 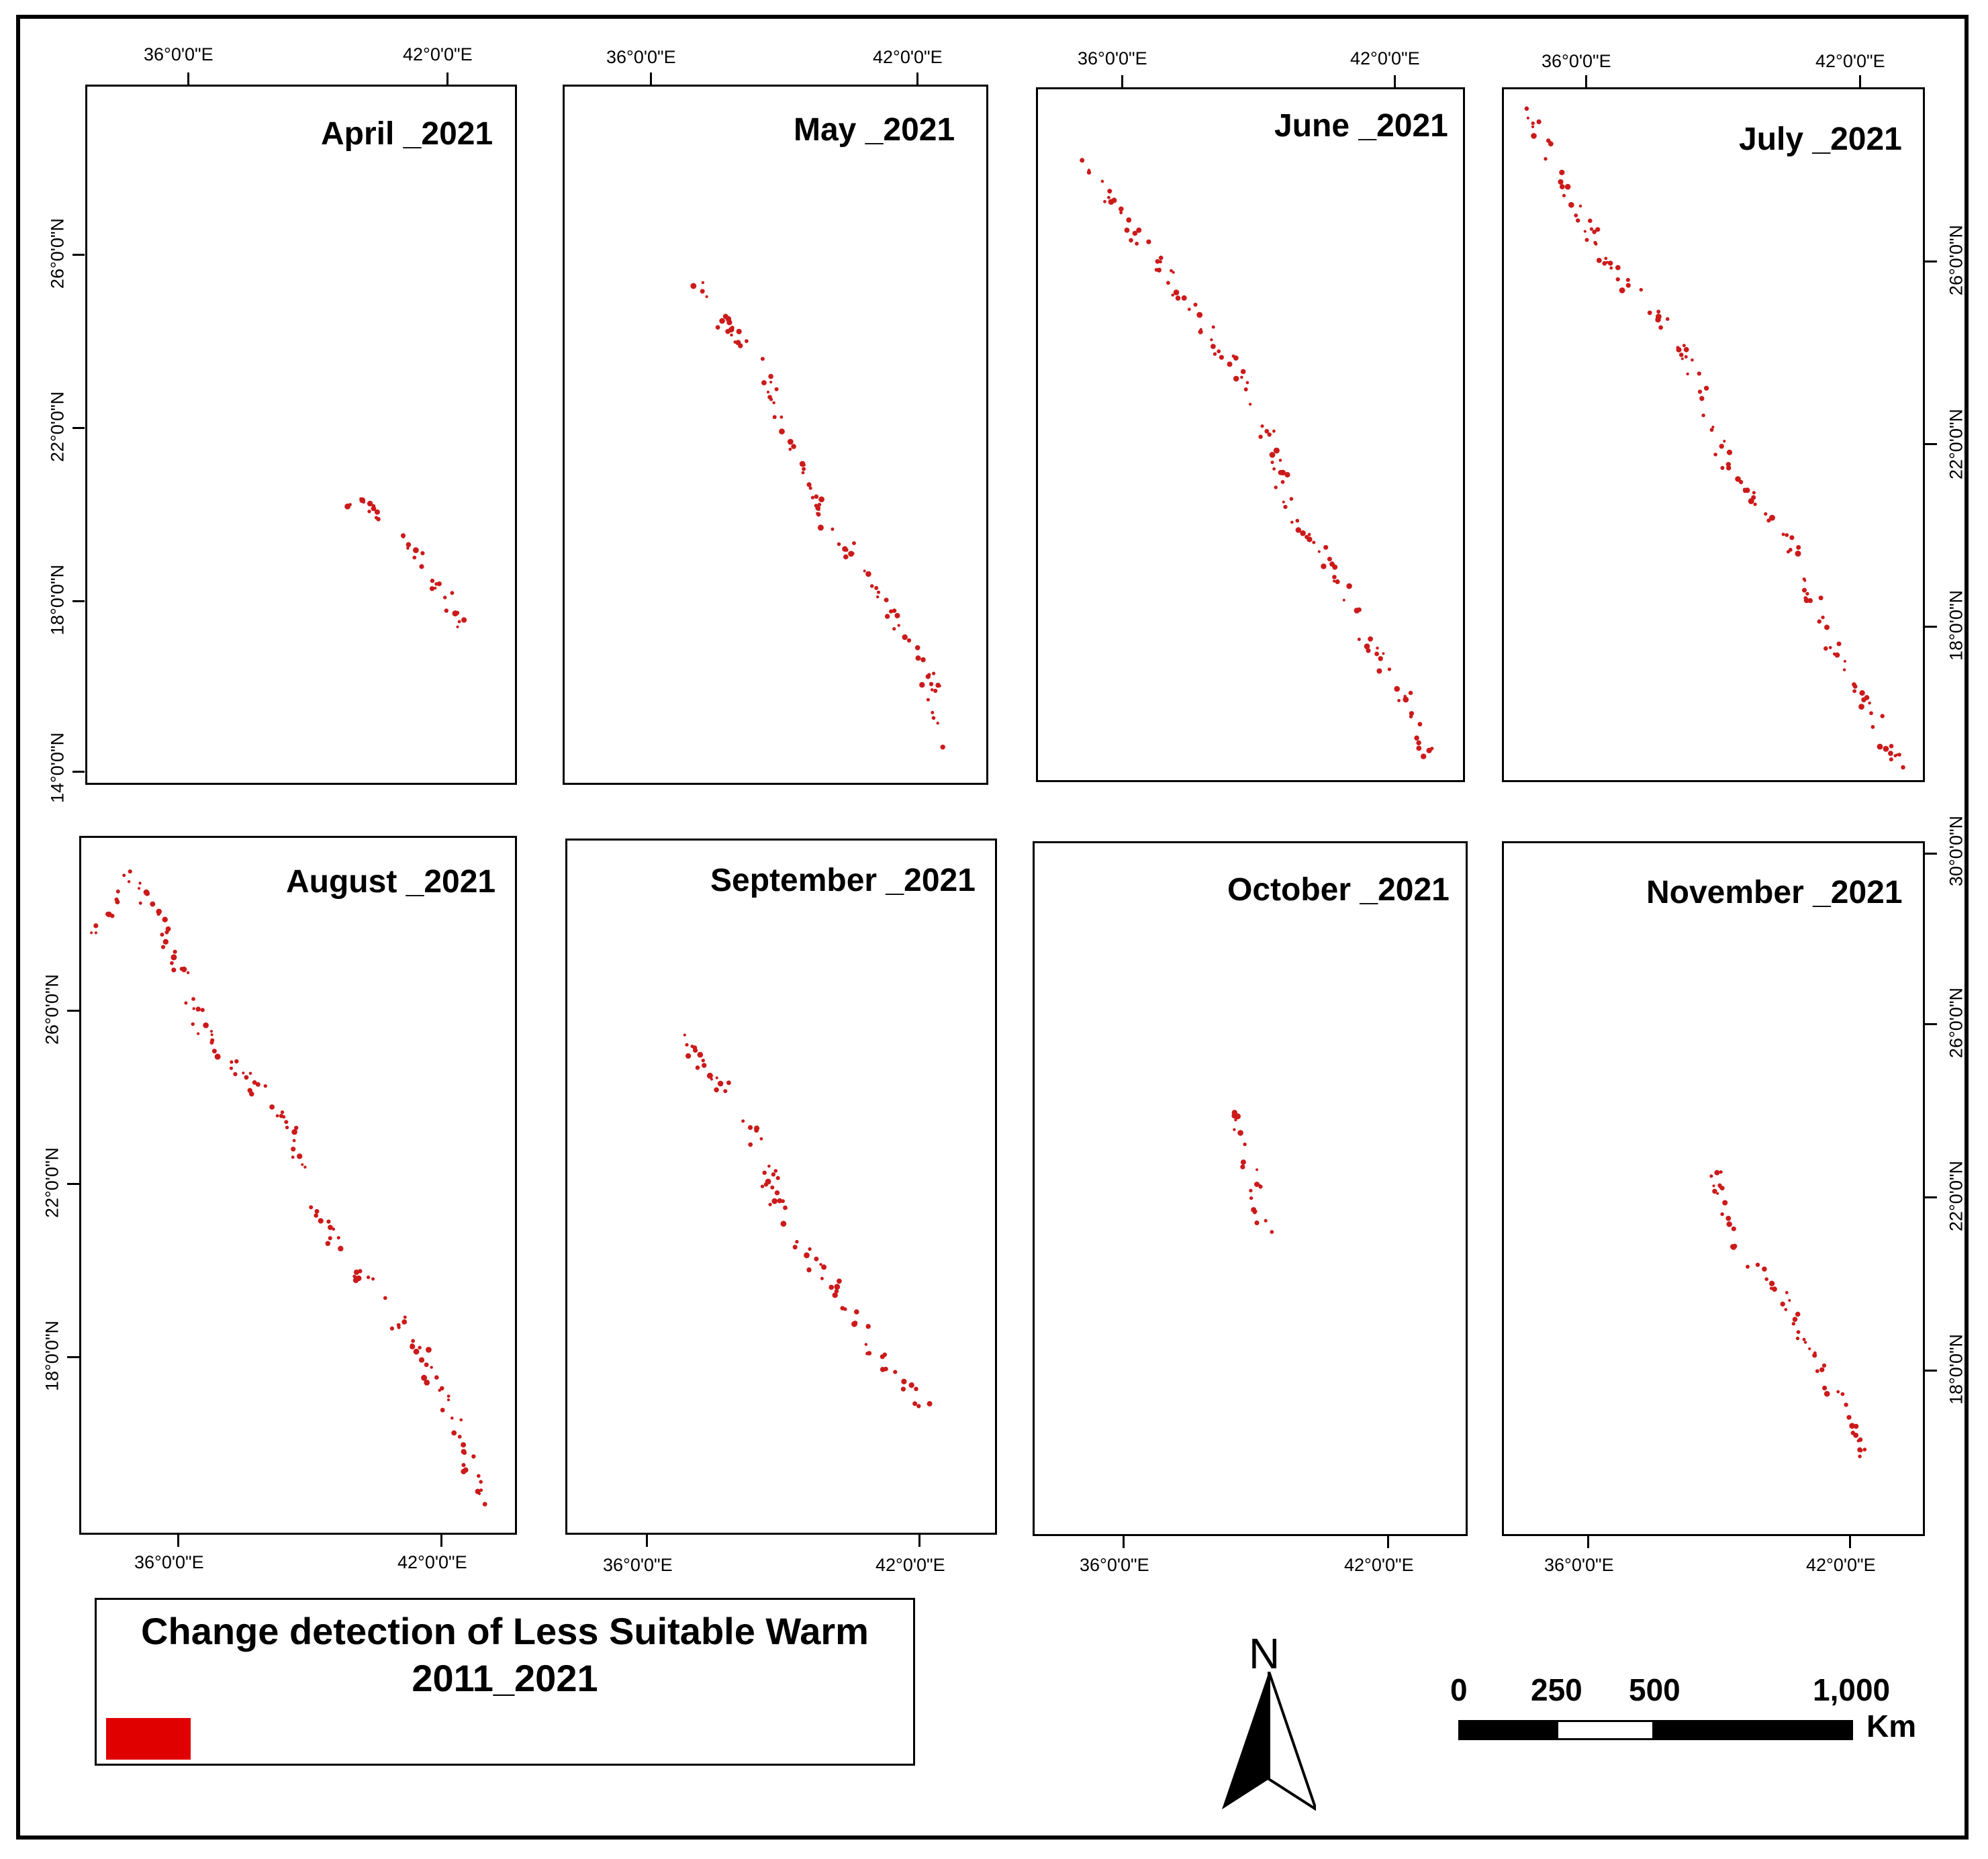 I want to click on panel-october, so click(x=1250, y=1188).